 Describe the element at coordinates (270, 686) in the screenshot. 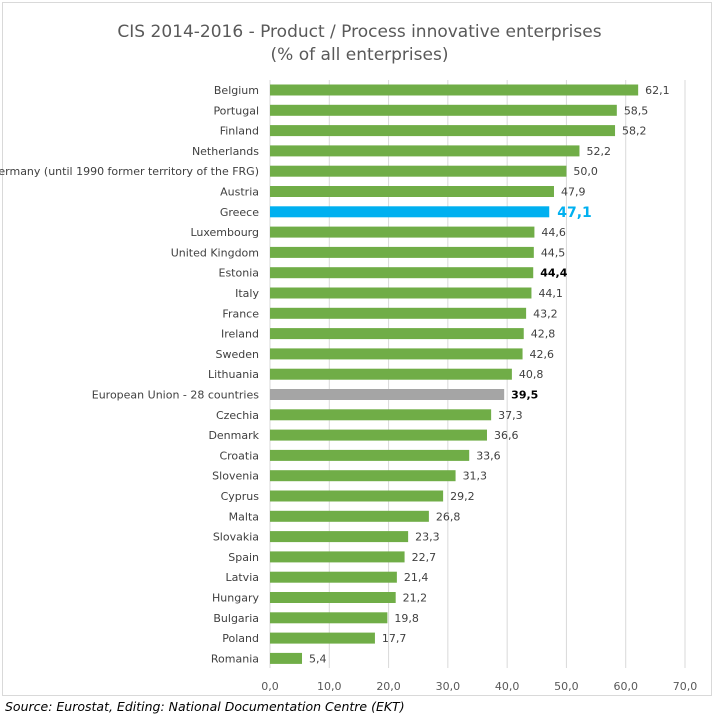

I see `x-tick-label: 0,0` at that location.